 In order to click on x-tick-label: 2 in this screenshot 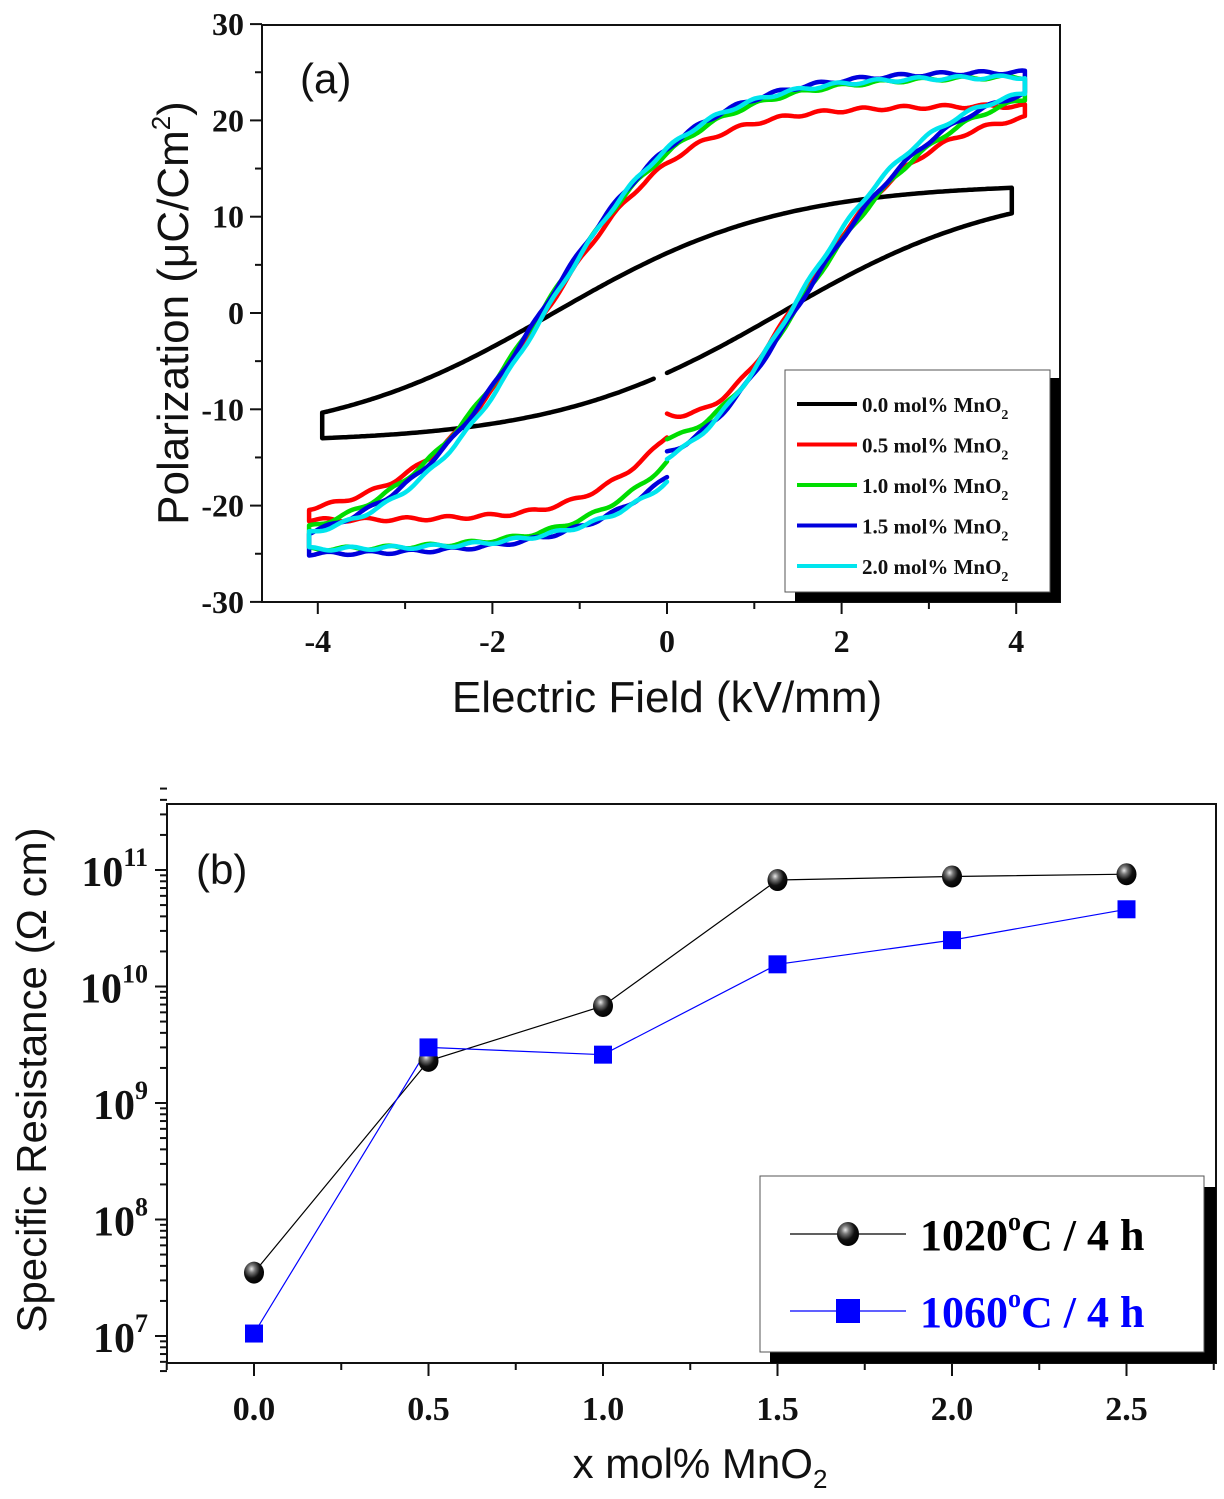, I will do `click(842, 641)`.